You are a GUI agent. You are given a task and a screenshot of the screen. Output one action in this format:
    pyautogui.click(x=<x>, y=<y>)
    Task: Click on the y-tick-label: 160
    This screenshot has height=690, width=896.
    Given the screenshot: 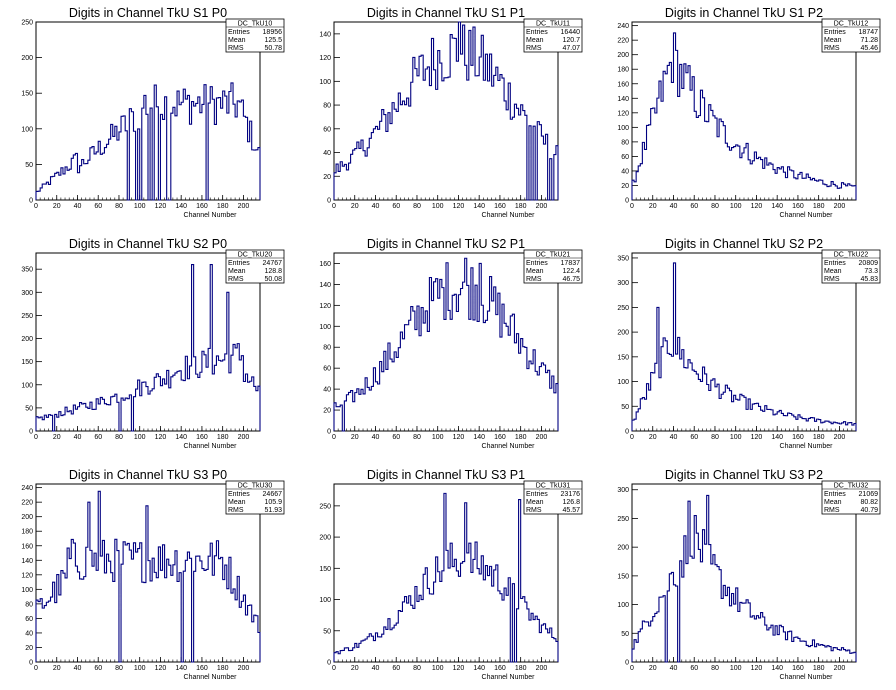 What is the action you would take?
    pyautogui.click(x=27, y=546)
    